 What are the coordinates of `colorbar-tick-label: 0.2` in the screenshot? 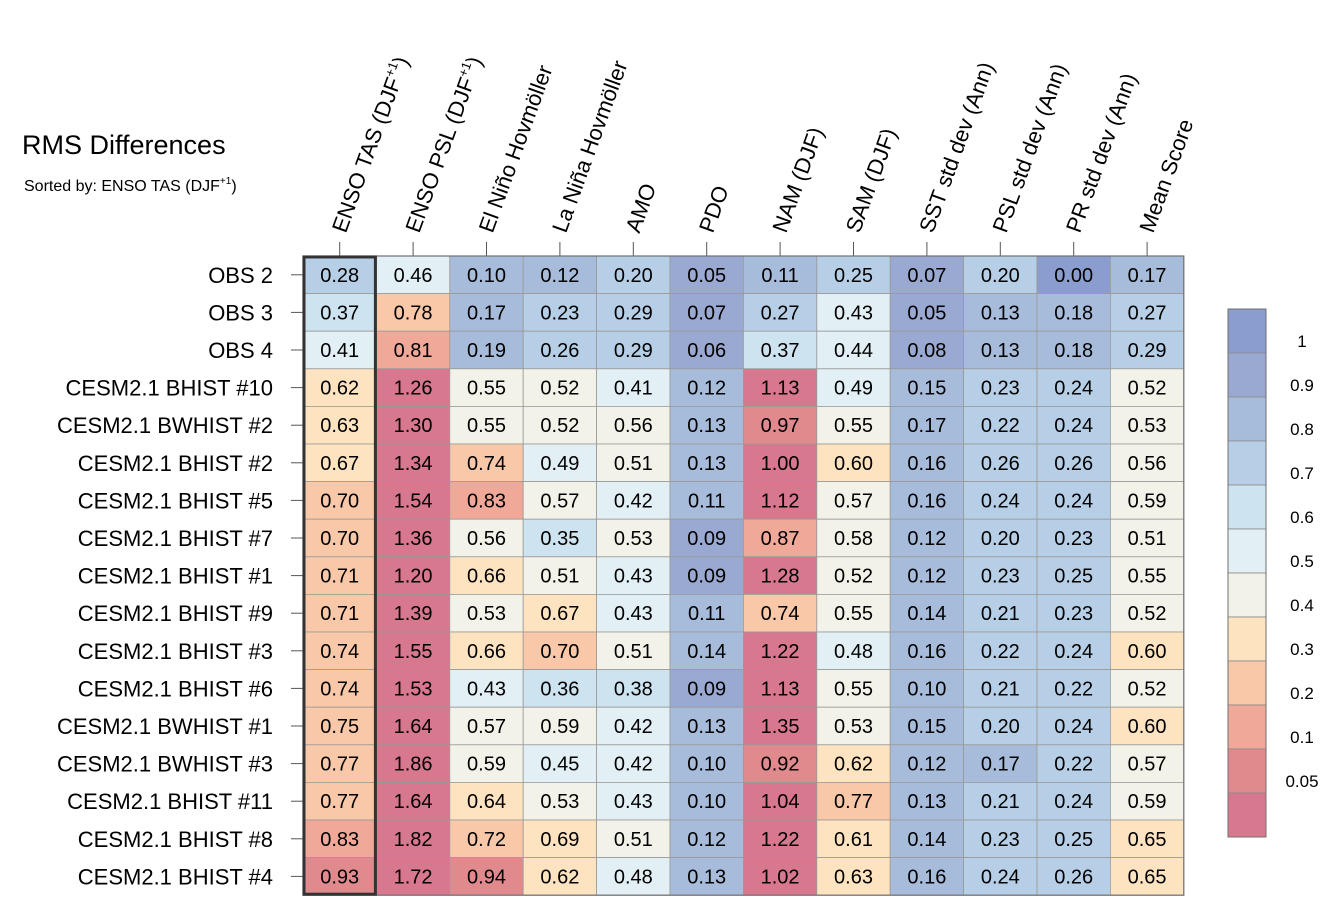 It's located at (1302, 693).